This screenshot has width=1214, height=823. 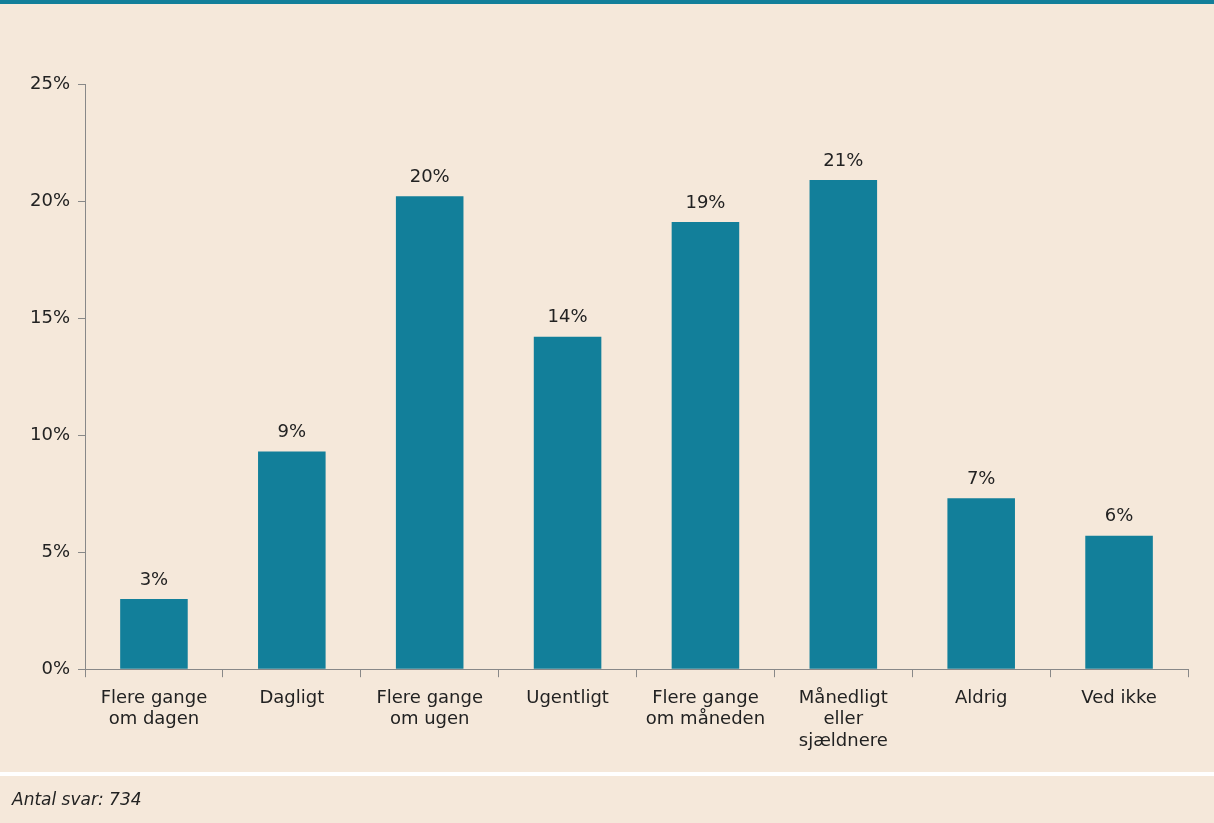 What do you see at coordinates (429, 176) in the screenshot?
I see `data-label: 20%` at bounding box center [429, 176].